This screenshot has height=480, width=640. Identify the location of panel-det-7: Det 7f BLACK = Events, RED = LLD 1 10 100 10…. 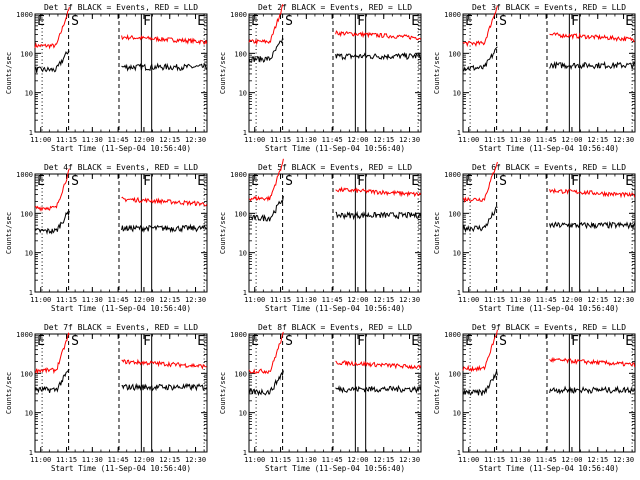
(106, 398).